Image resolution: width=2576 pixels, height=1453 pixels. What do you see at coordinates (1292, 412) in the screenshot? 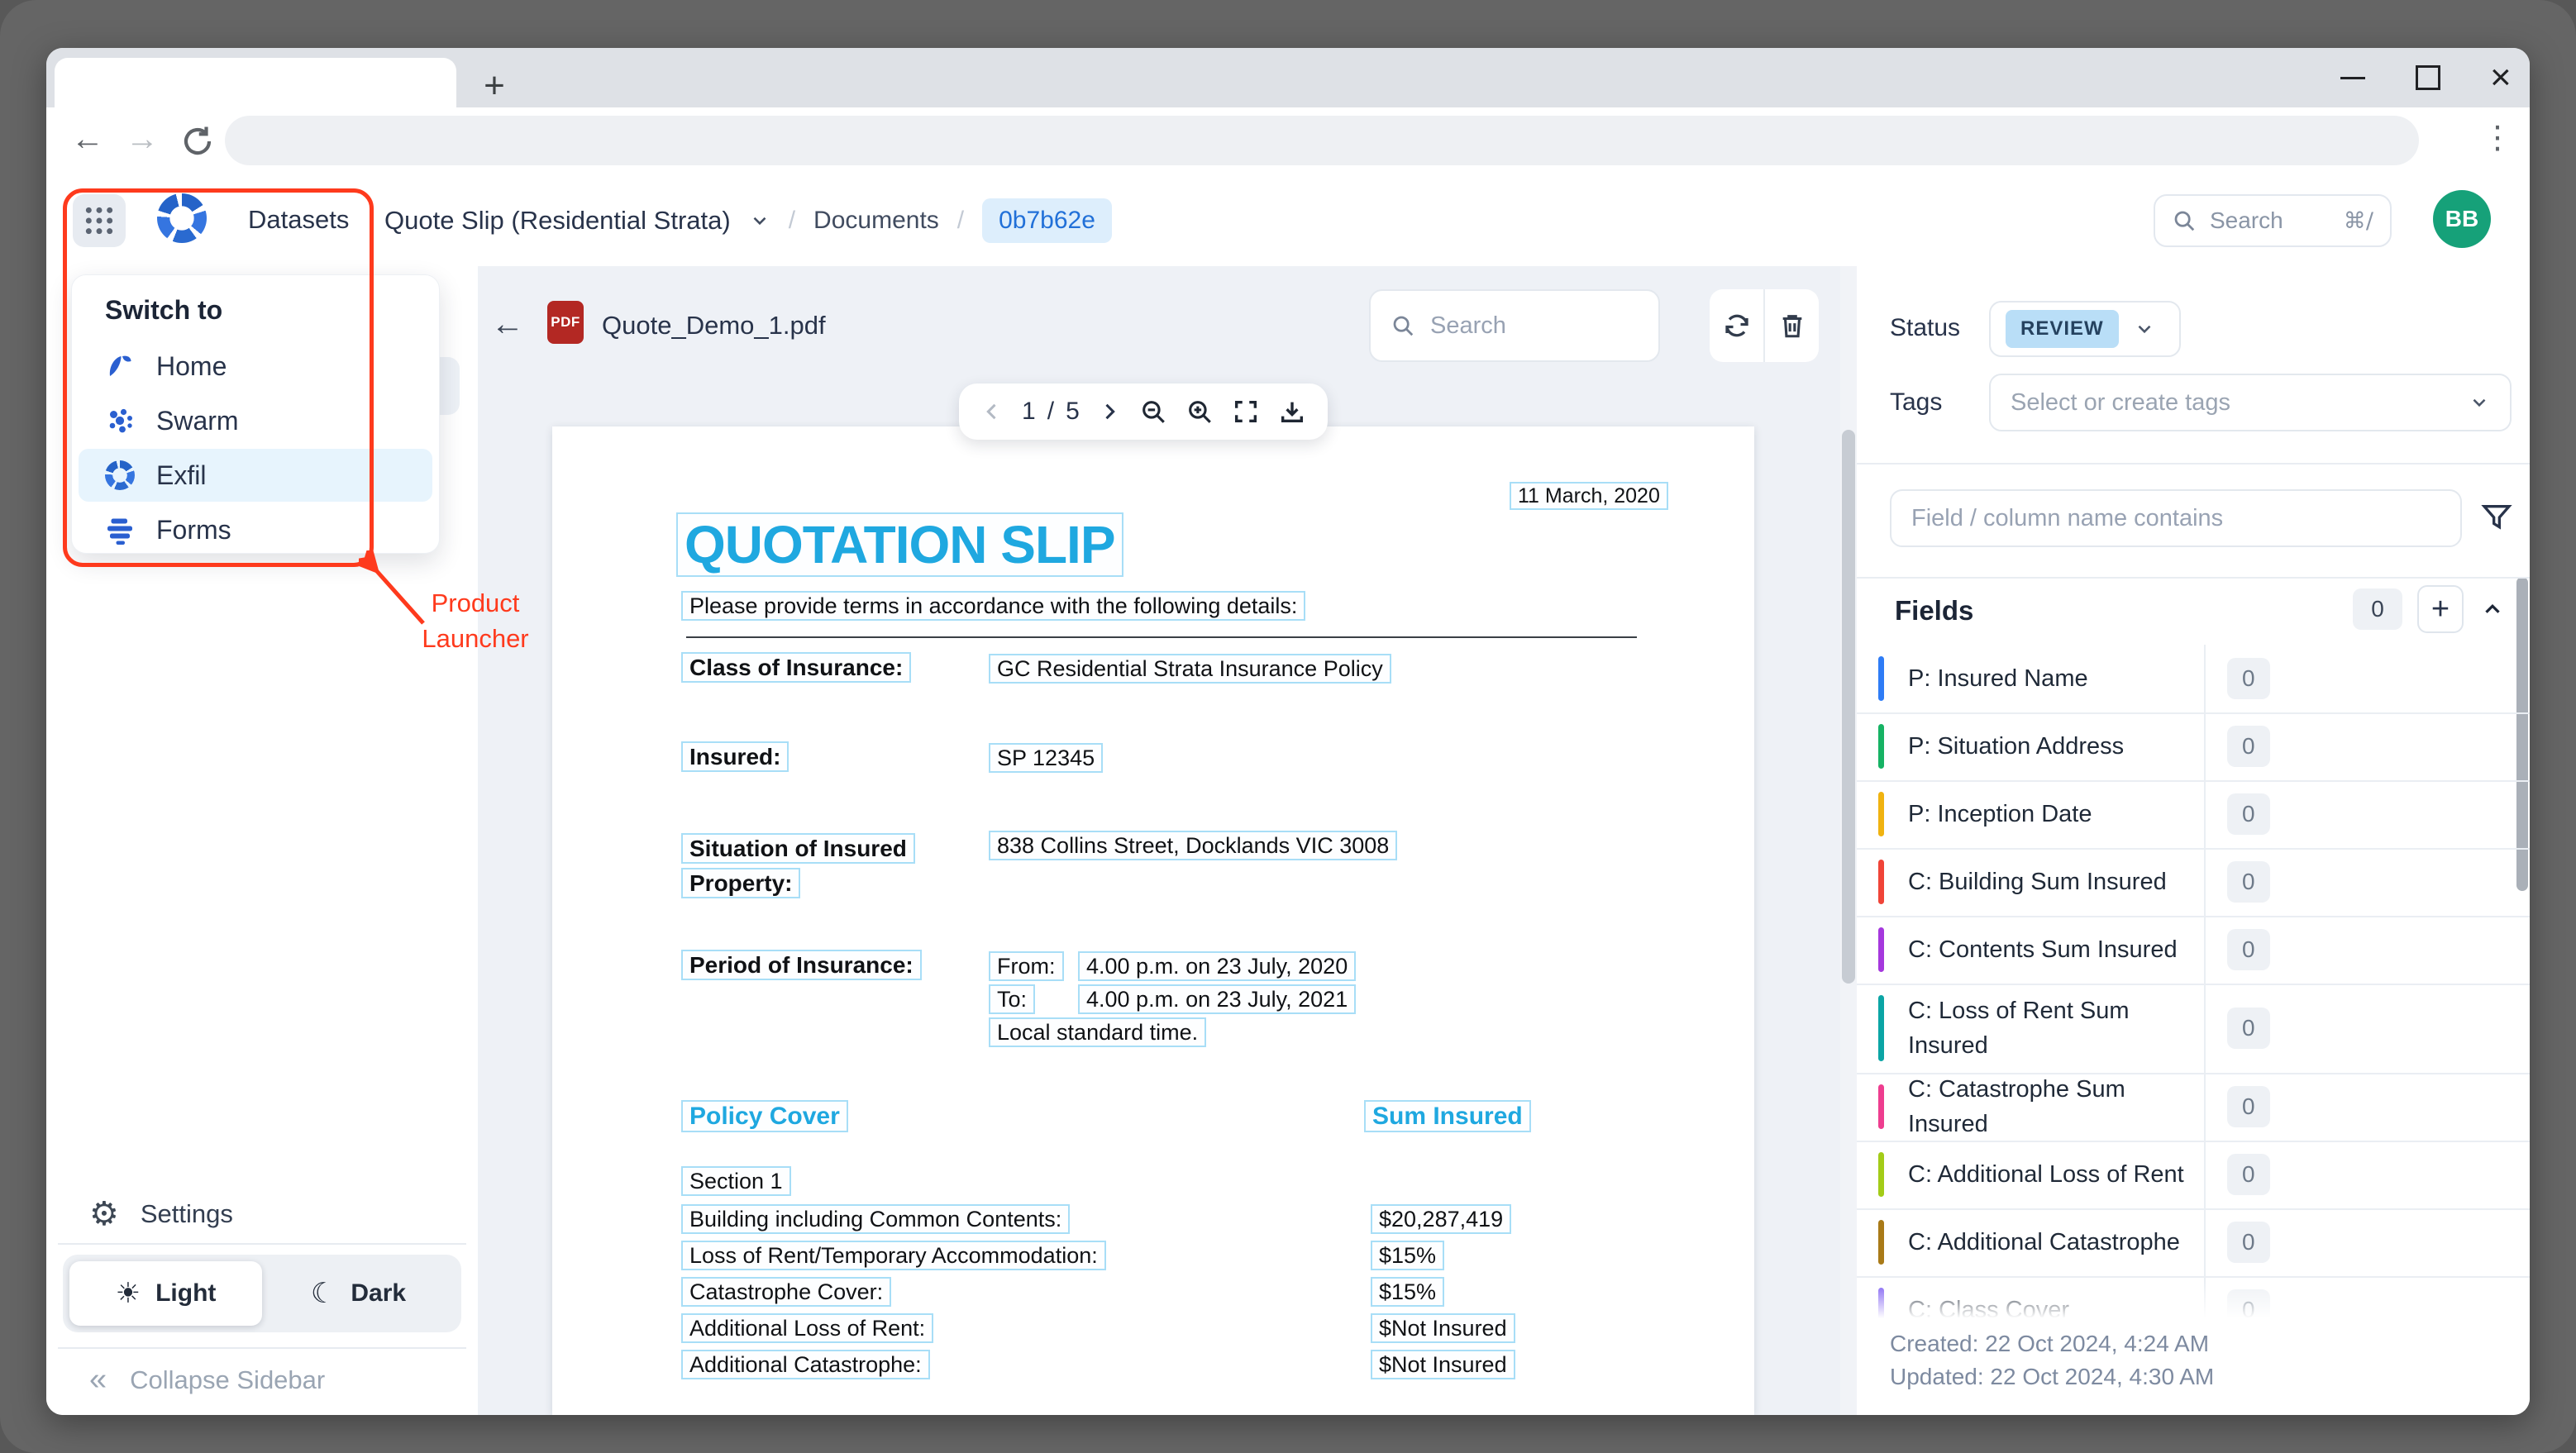
I see `download-icon` at bounding box center [1292, 412].